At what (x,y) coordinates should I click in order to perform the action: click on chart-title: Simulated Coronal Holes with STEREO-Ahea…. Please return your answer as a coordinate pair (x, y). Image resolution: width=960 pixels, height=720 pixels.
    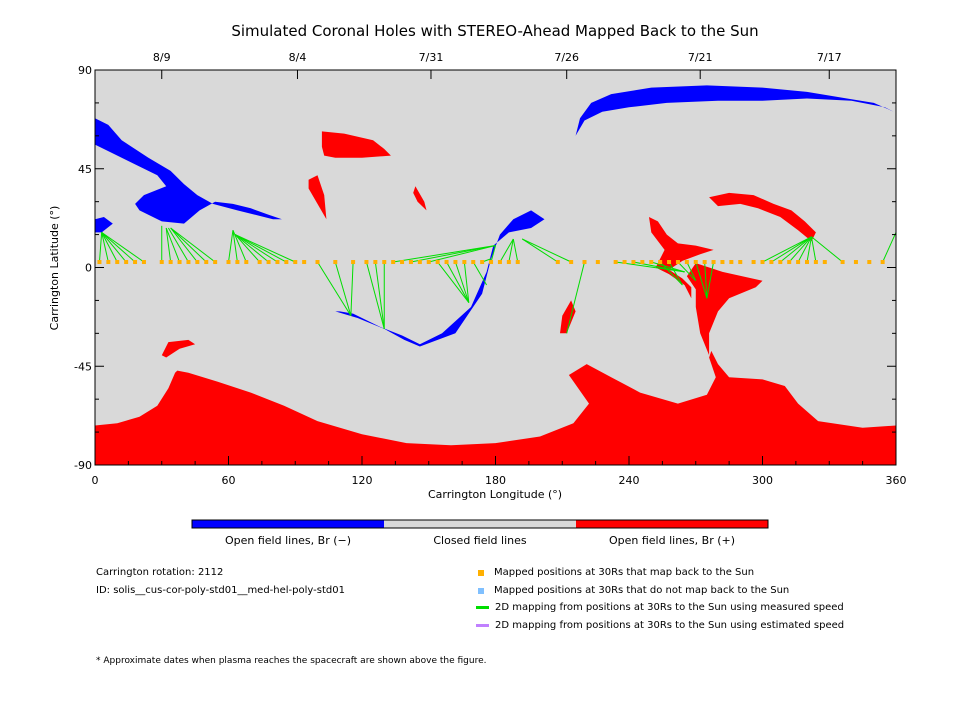
    Looking at the image, I should click on (494, 31).